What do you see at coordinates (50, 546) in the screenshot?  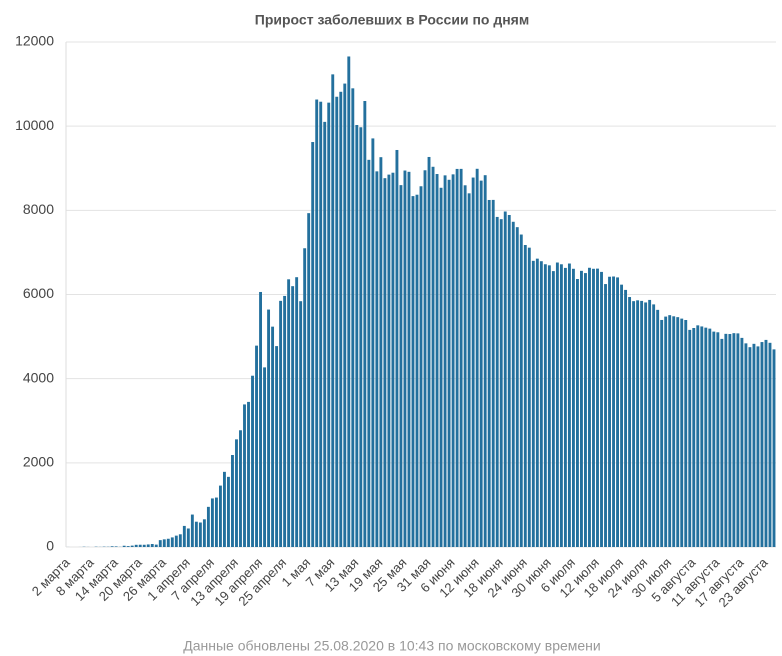 I see `y-tick-label: 0` at bounding box center [50, 546].